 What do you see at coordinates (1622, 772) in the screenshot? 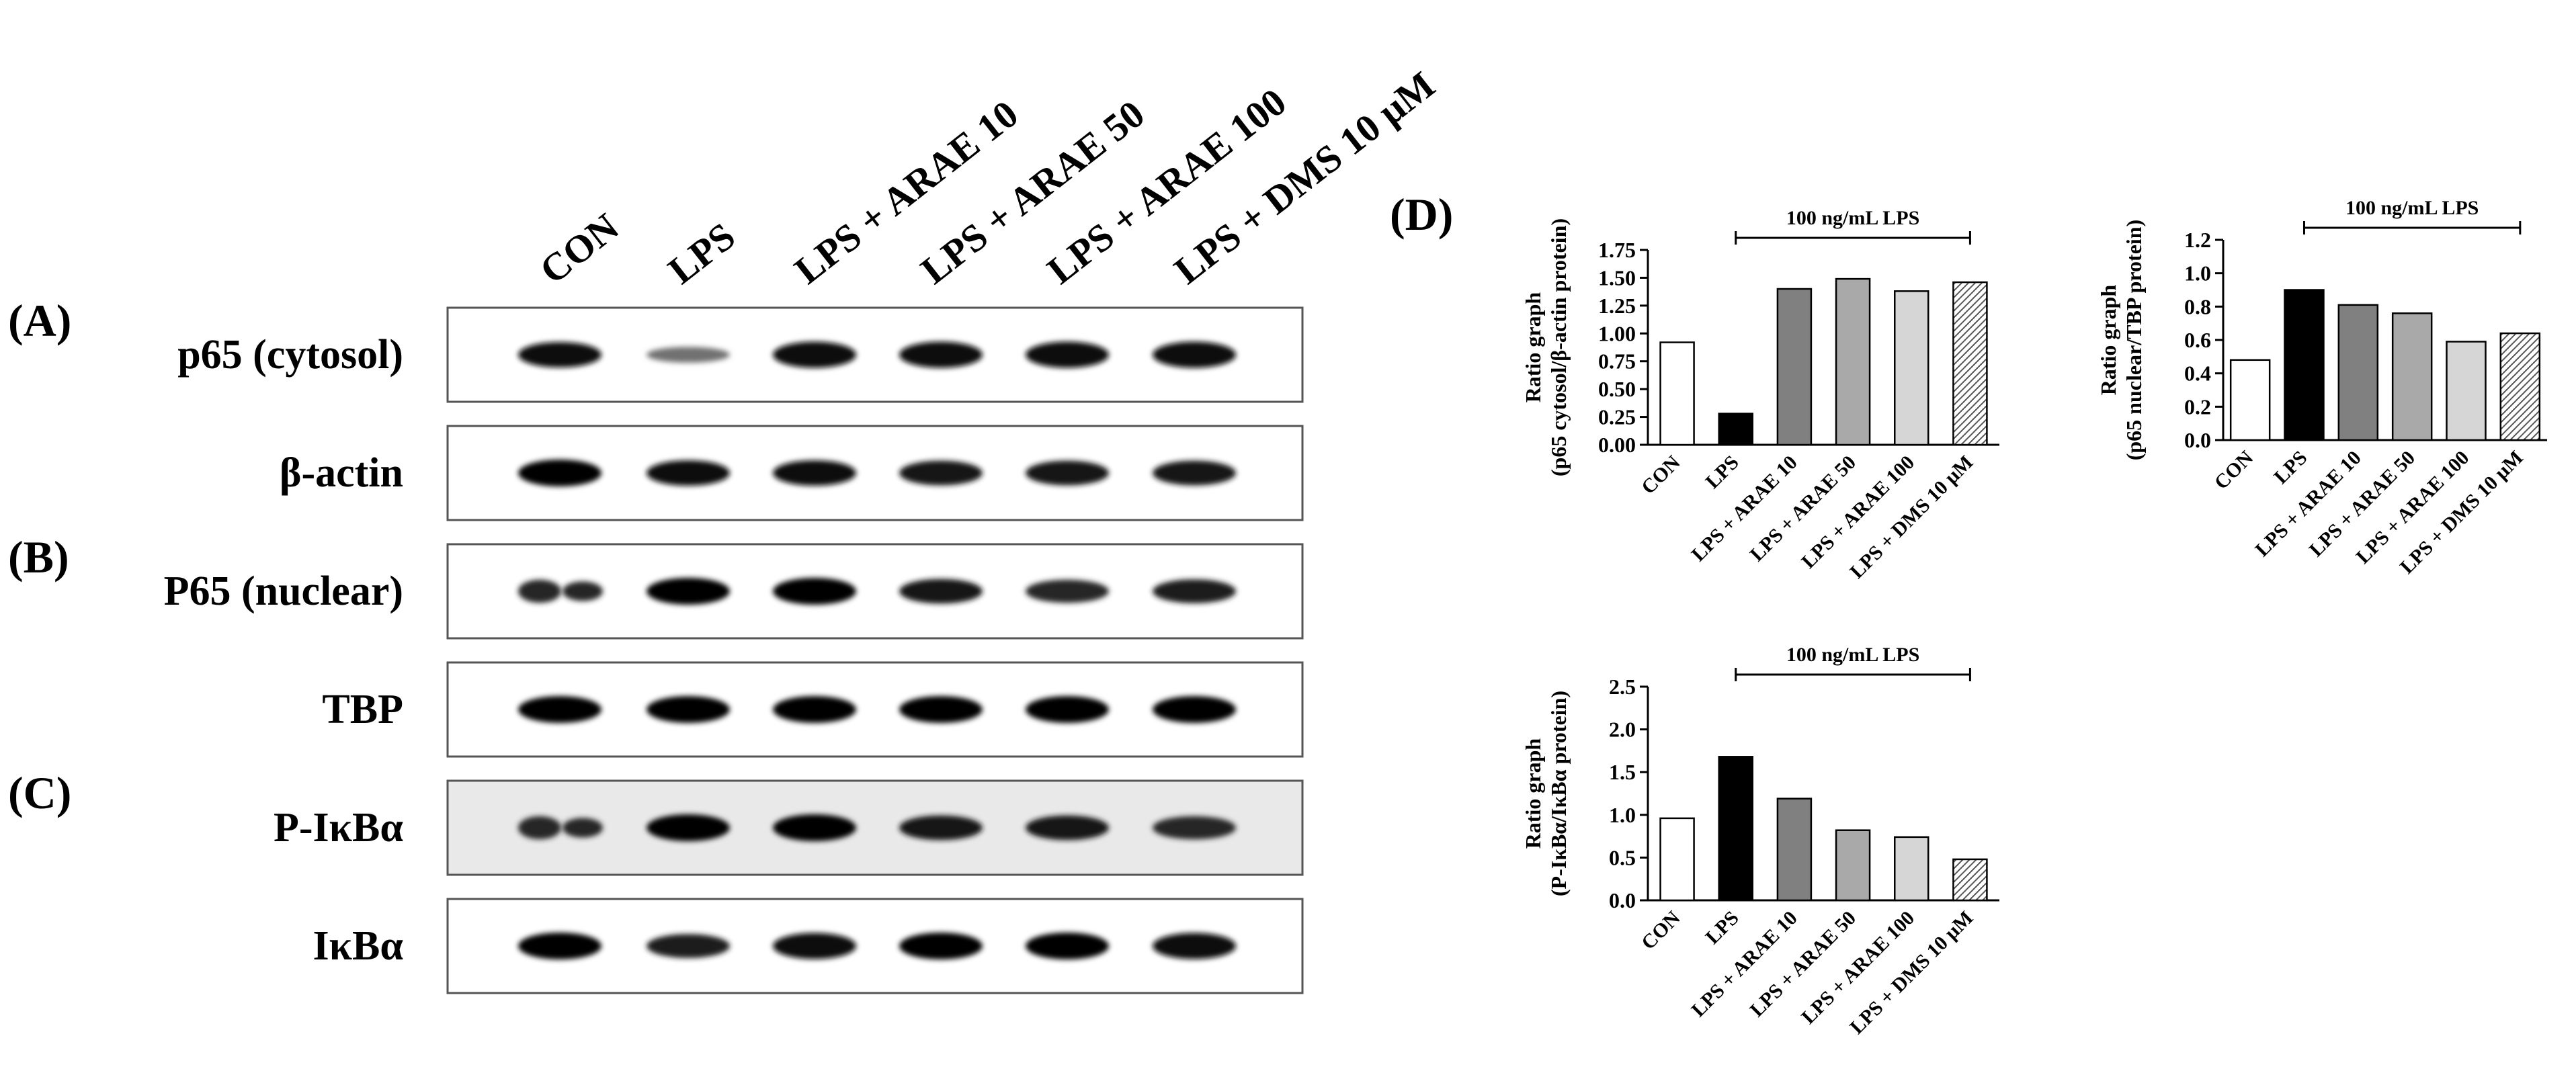
I see `y-tick-label: 1.5` at bounding box center [1622, 772].